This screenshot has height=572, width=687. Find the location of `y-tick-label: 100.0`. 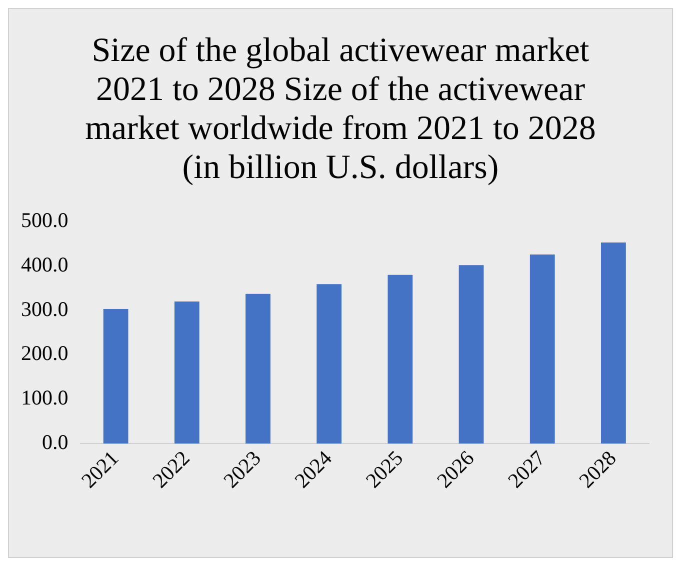

y-tick-label: 100.0 is located at coordinates (44, 398).